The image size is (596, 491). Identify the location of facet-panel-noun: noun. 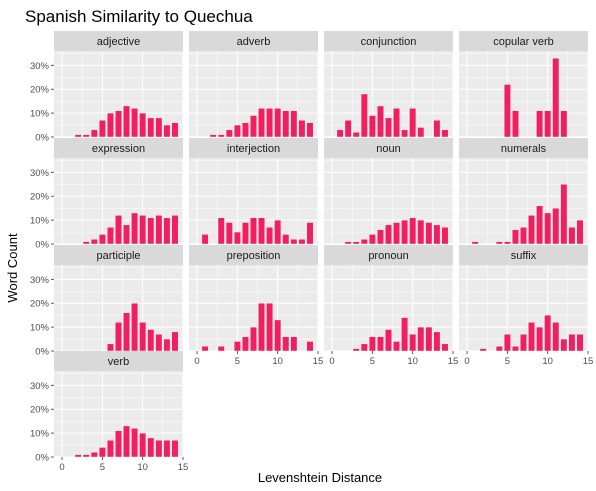
(389, 191).